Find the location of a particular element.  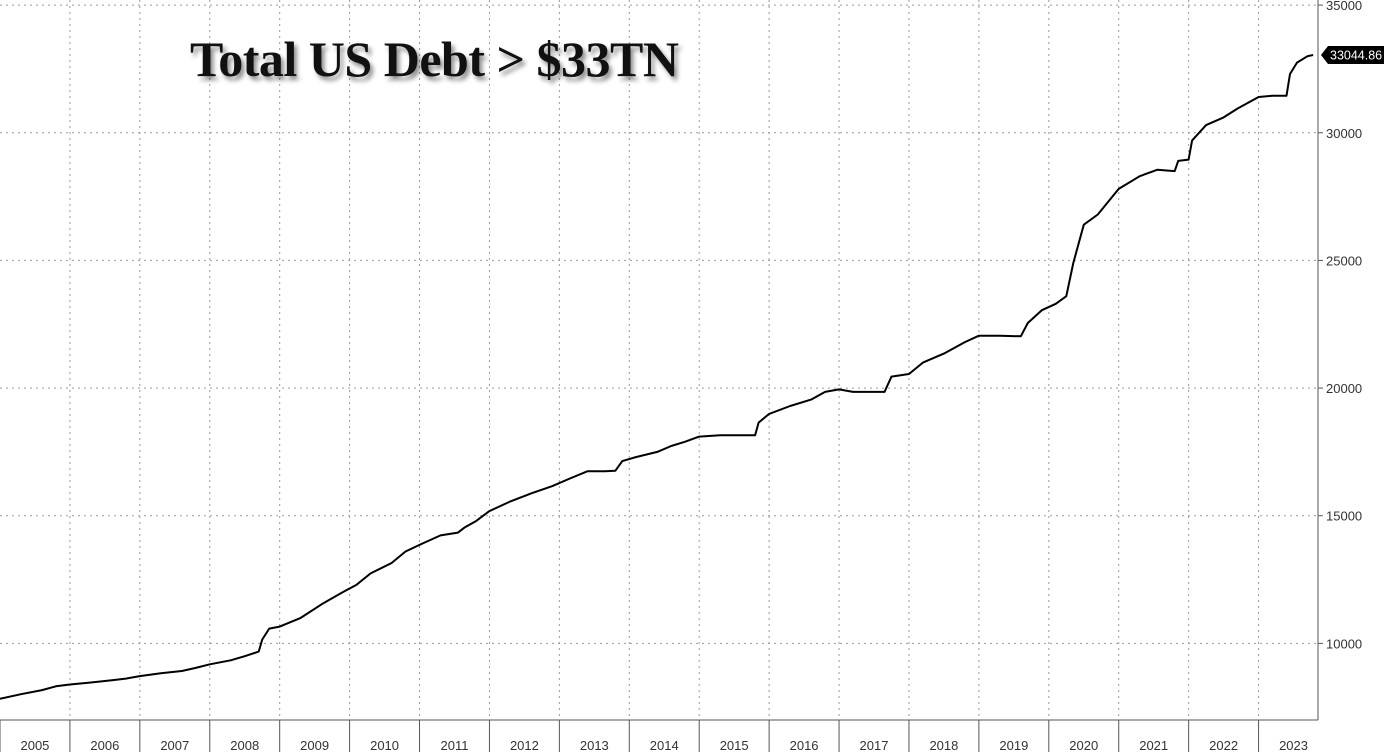

x-tick-label: 2021 is located at coordinates (1153, 745).